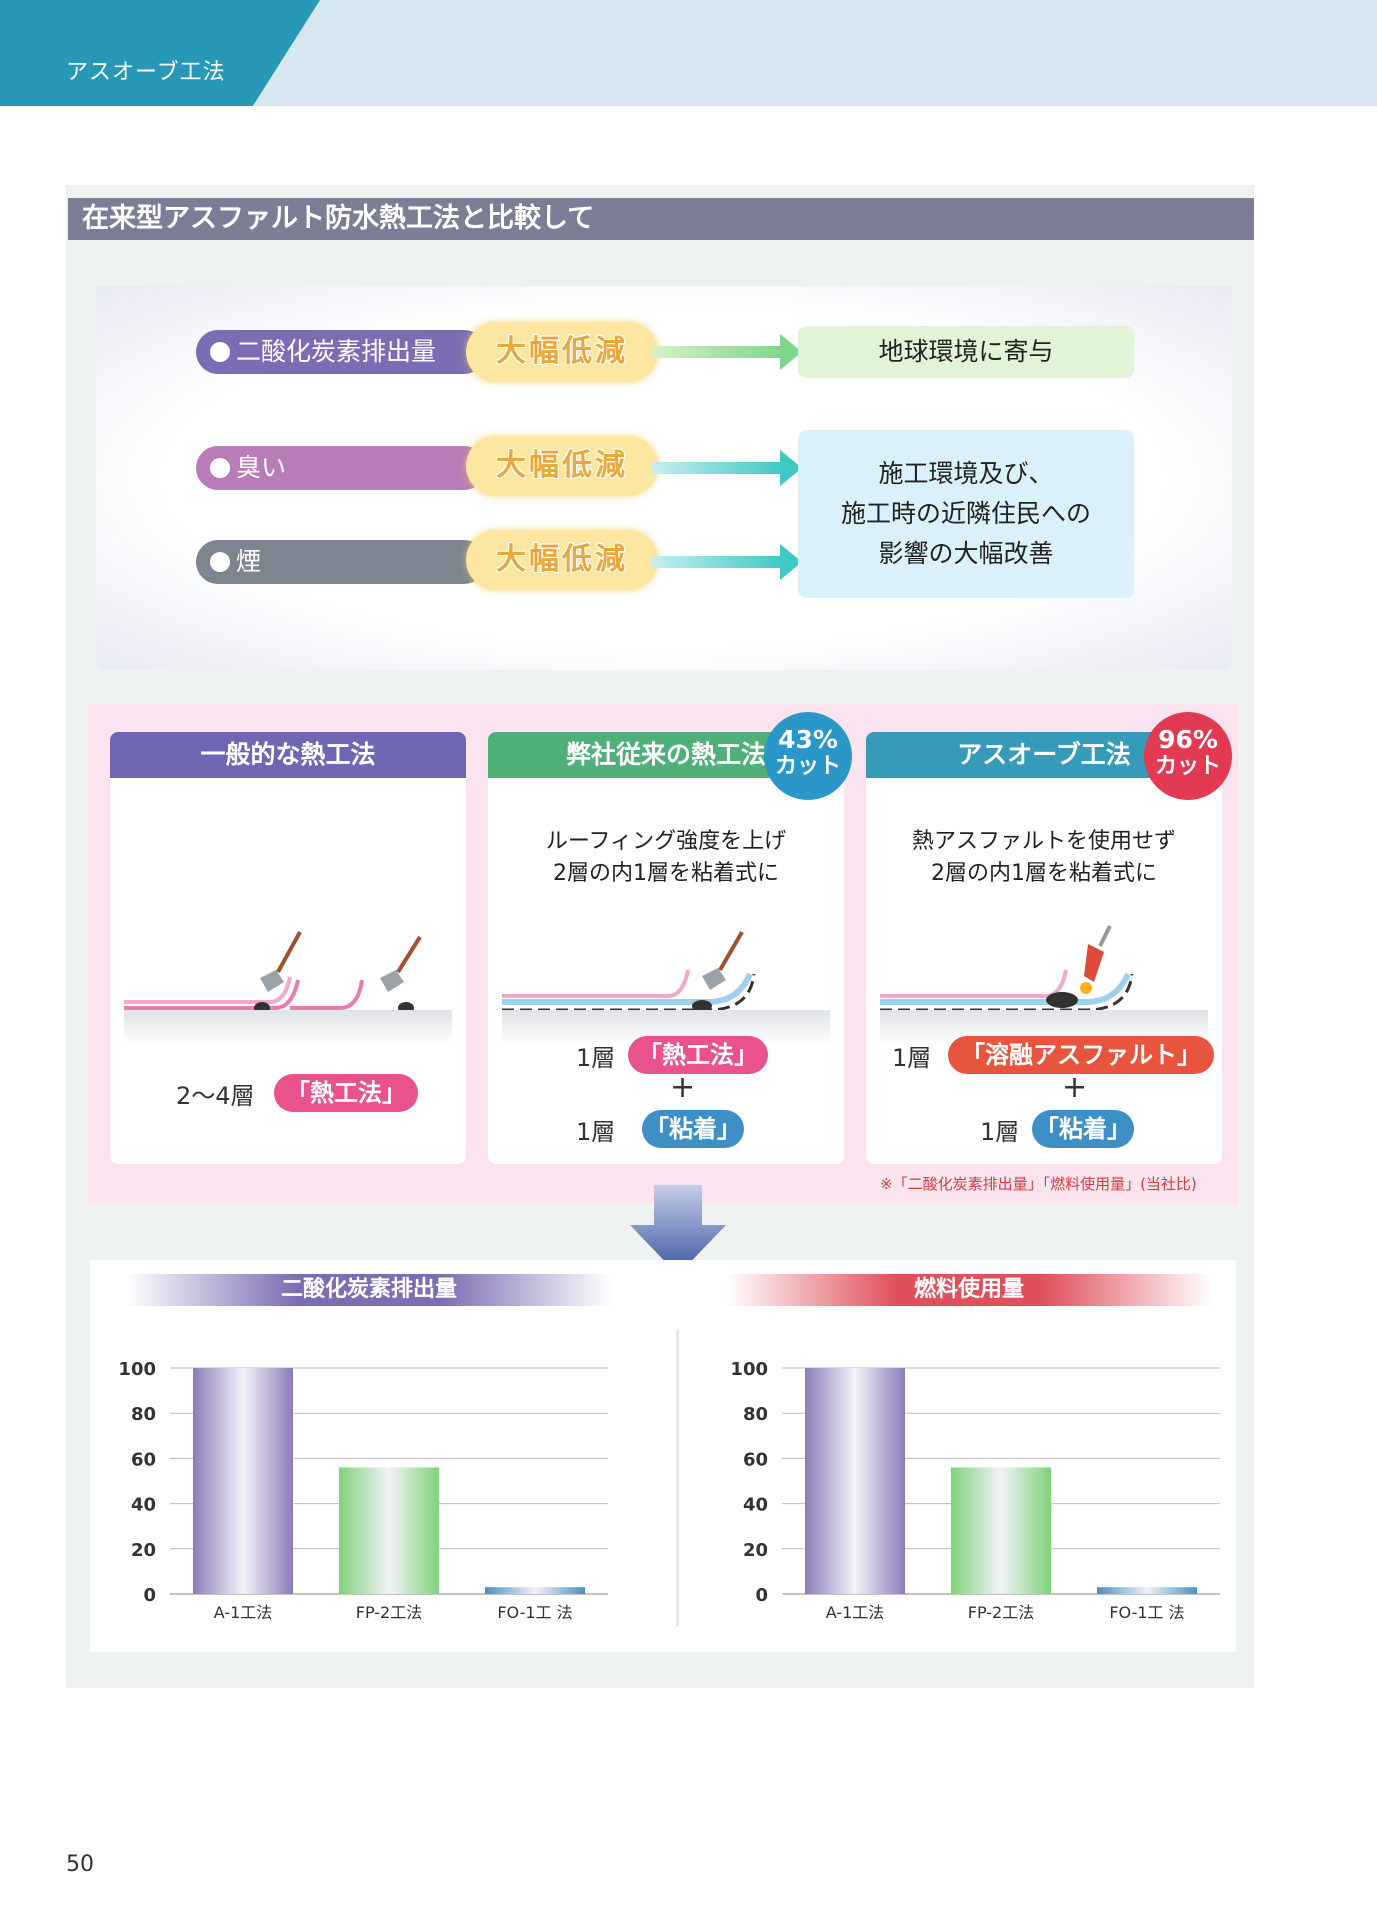 The width and height of the screenshot is (1377, 1920). What do you see at coordinates (80, 1864) in the screenshot?
I see `page-number: 50` at bounding box center [80, 1864].